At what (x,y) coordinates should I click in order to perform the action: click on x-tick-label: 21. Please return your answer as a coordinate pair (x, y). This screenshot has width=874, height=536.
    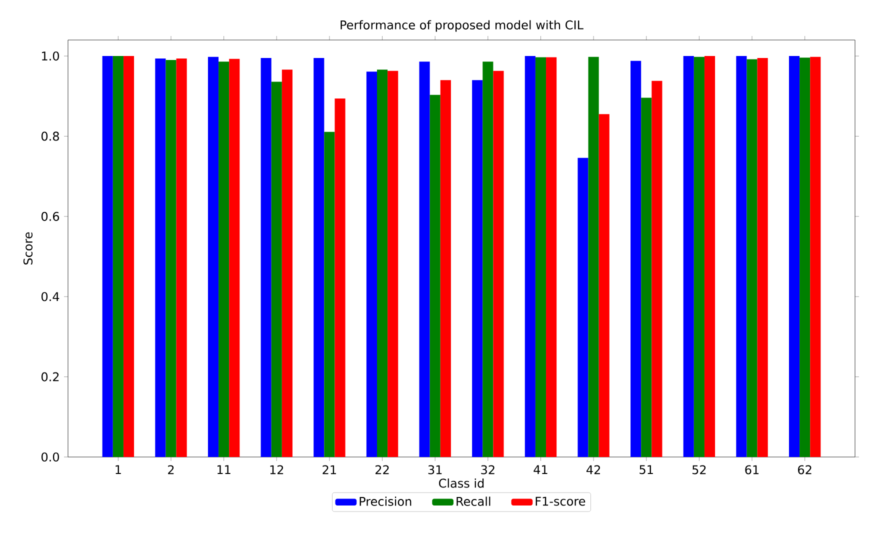
    Looking at the image, I should click on (329, 469).